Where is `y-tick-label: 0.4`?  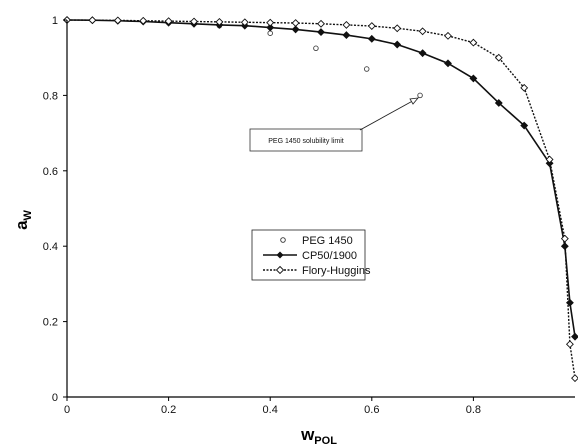 y-tick-label: 0.4 is located at coordinates (50, 247).